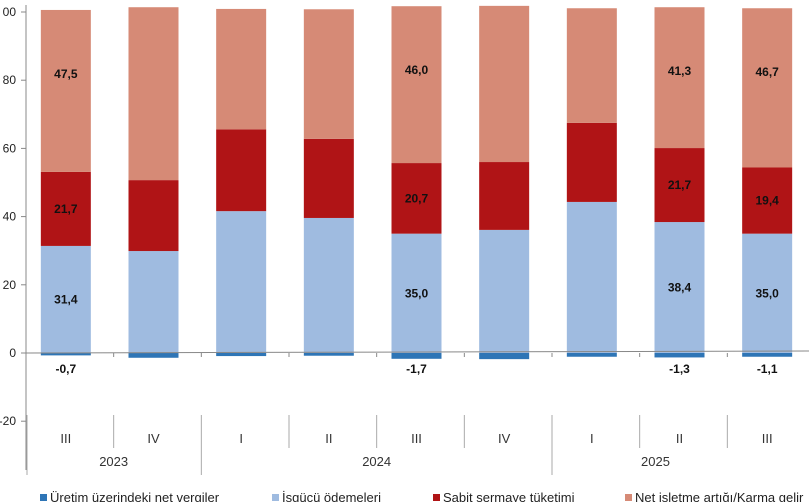 The width and height of the screenshot is (809, 502). I want to click on data-label: 20,7, so click(417, 198).